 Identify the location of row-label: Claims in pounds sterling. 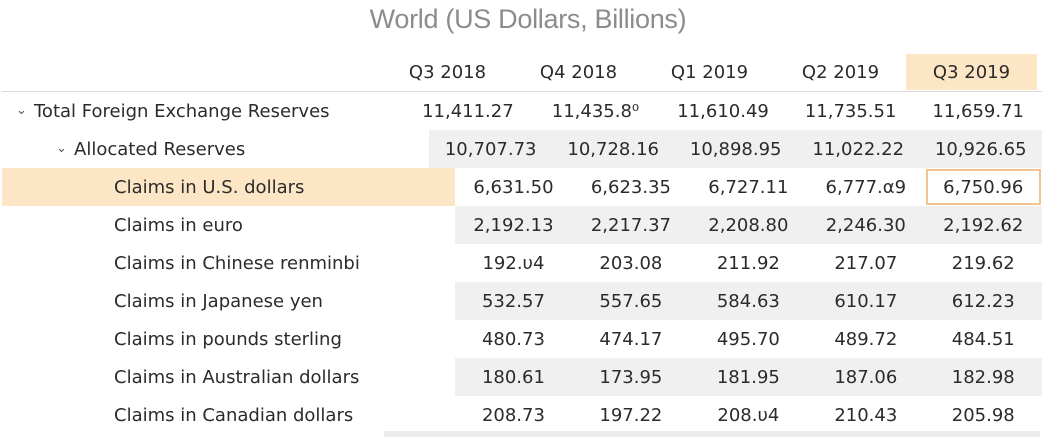
(228, 339).